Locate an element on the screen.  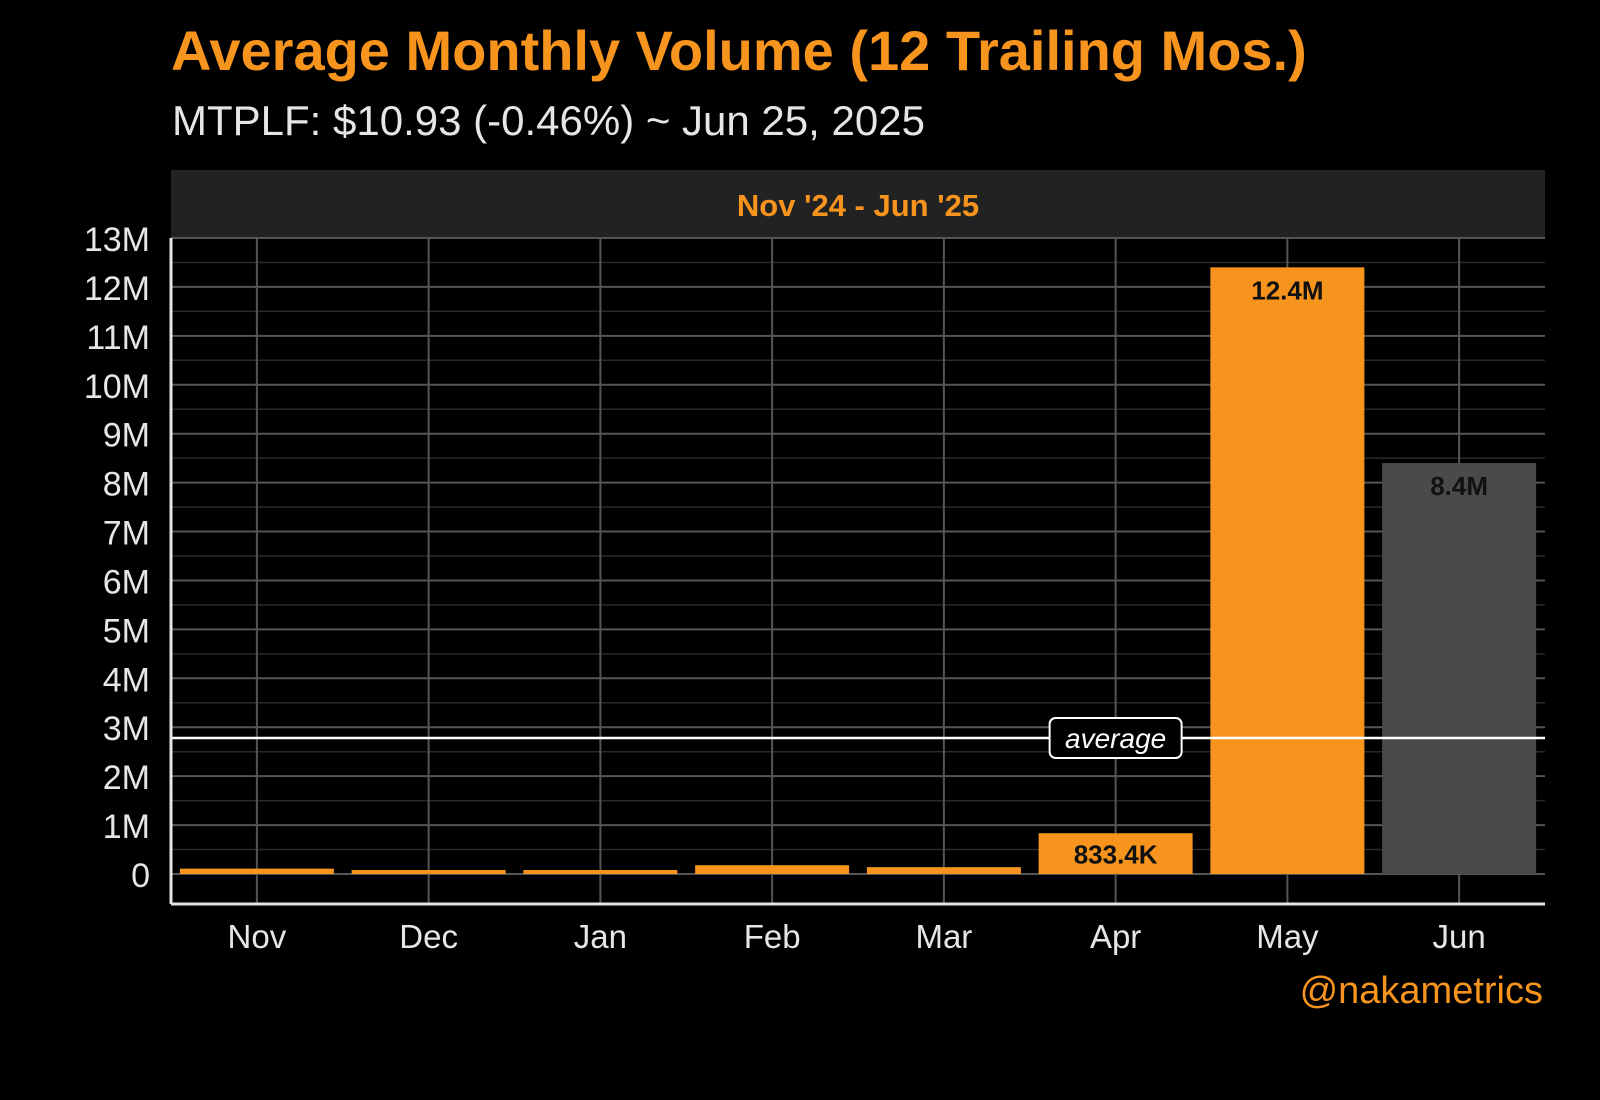
y-tick-label: 9M is located at coordinates (126, 436).